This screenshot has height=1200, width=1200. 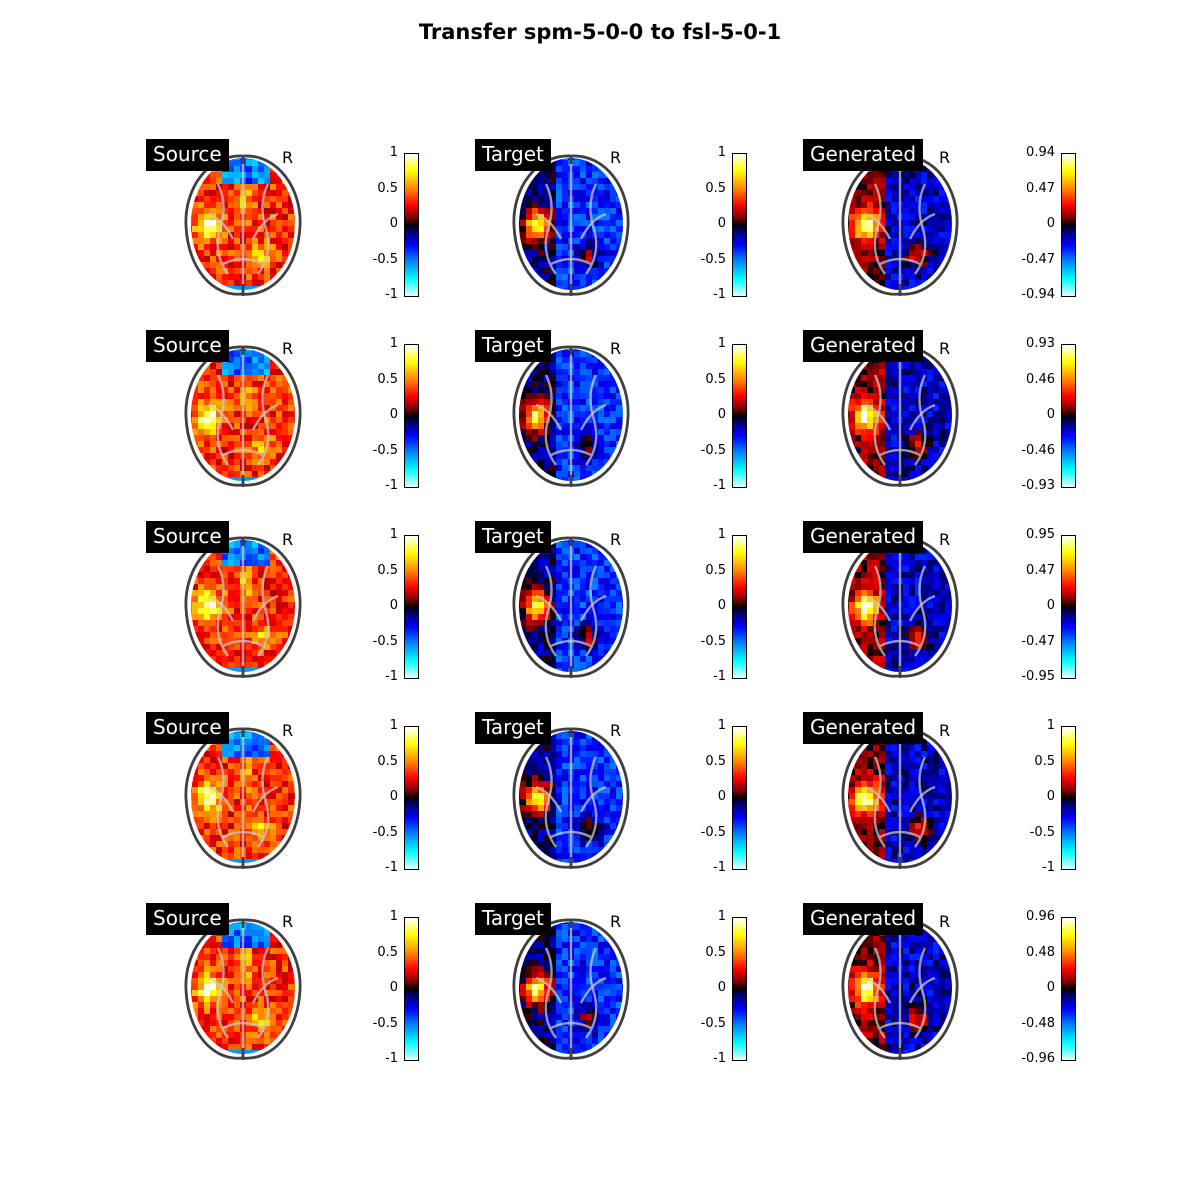 What do you see at coordinates (1040, 534) in the screenshot?
I see `colorbar-tick-label: 0.95` at bounding box center [1040, 534].